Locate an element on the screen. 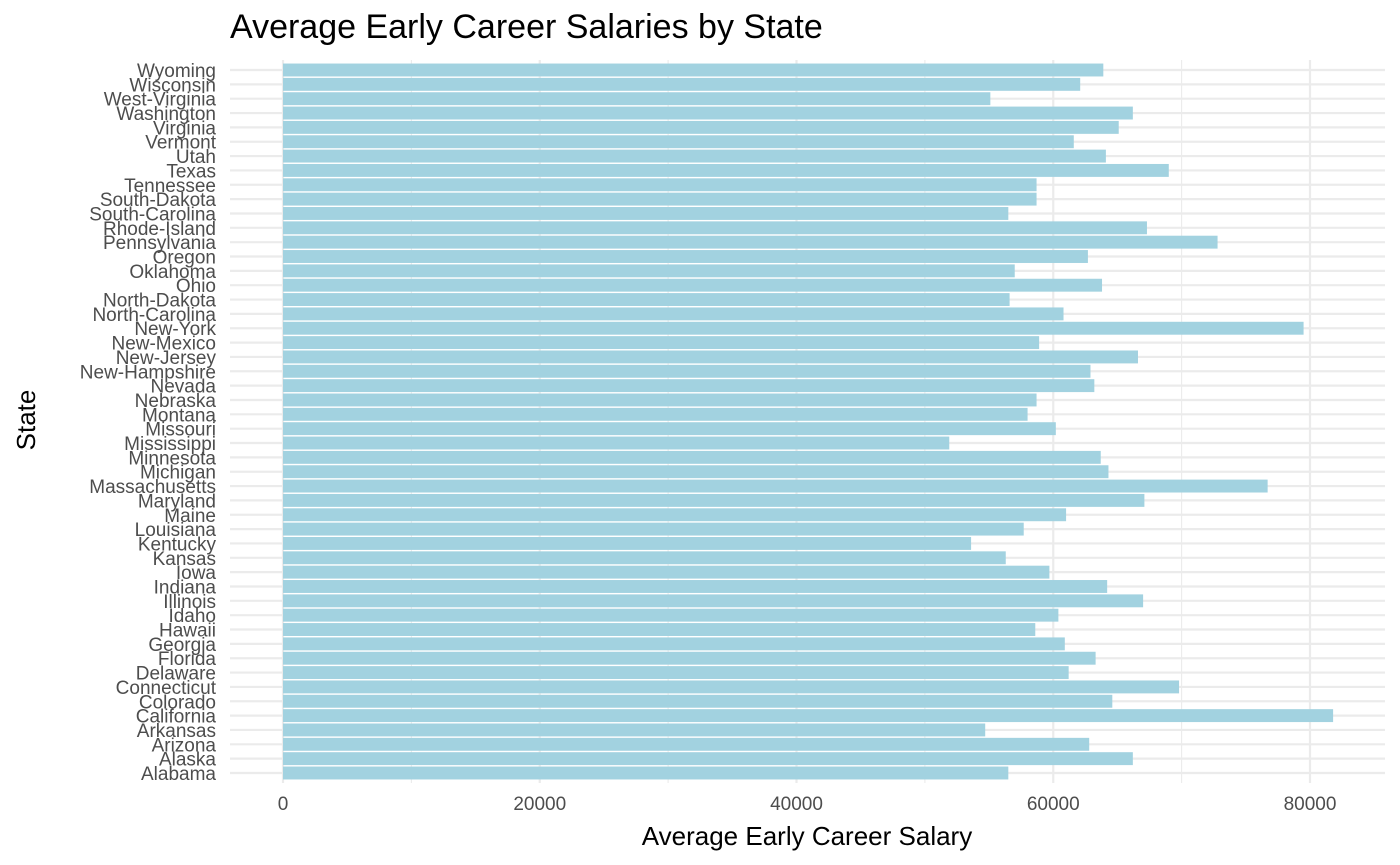 This screenshot has width=1400, height=865. y-tick-label: Kansas is located at coordinates (184, 559).